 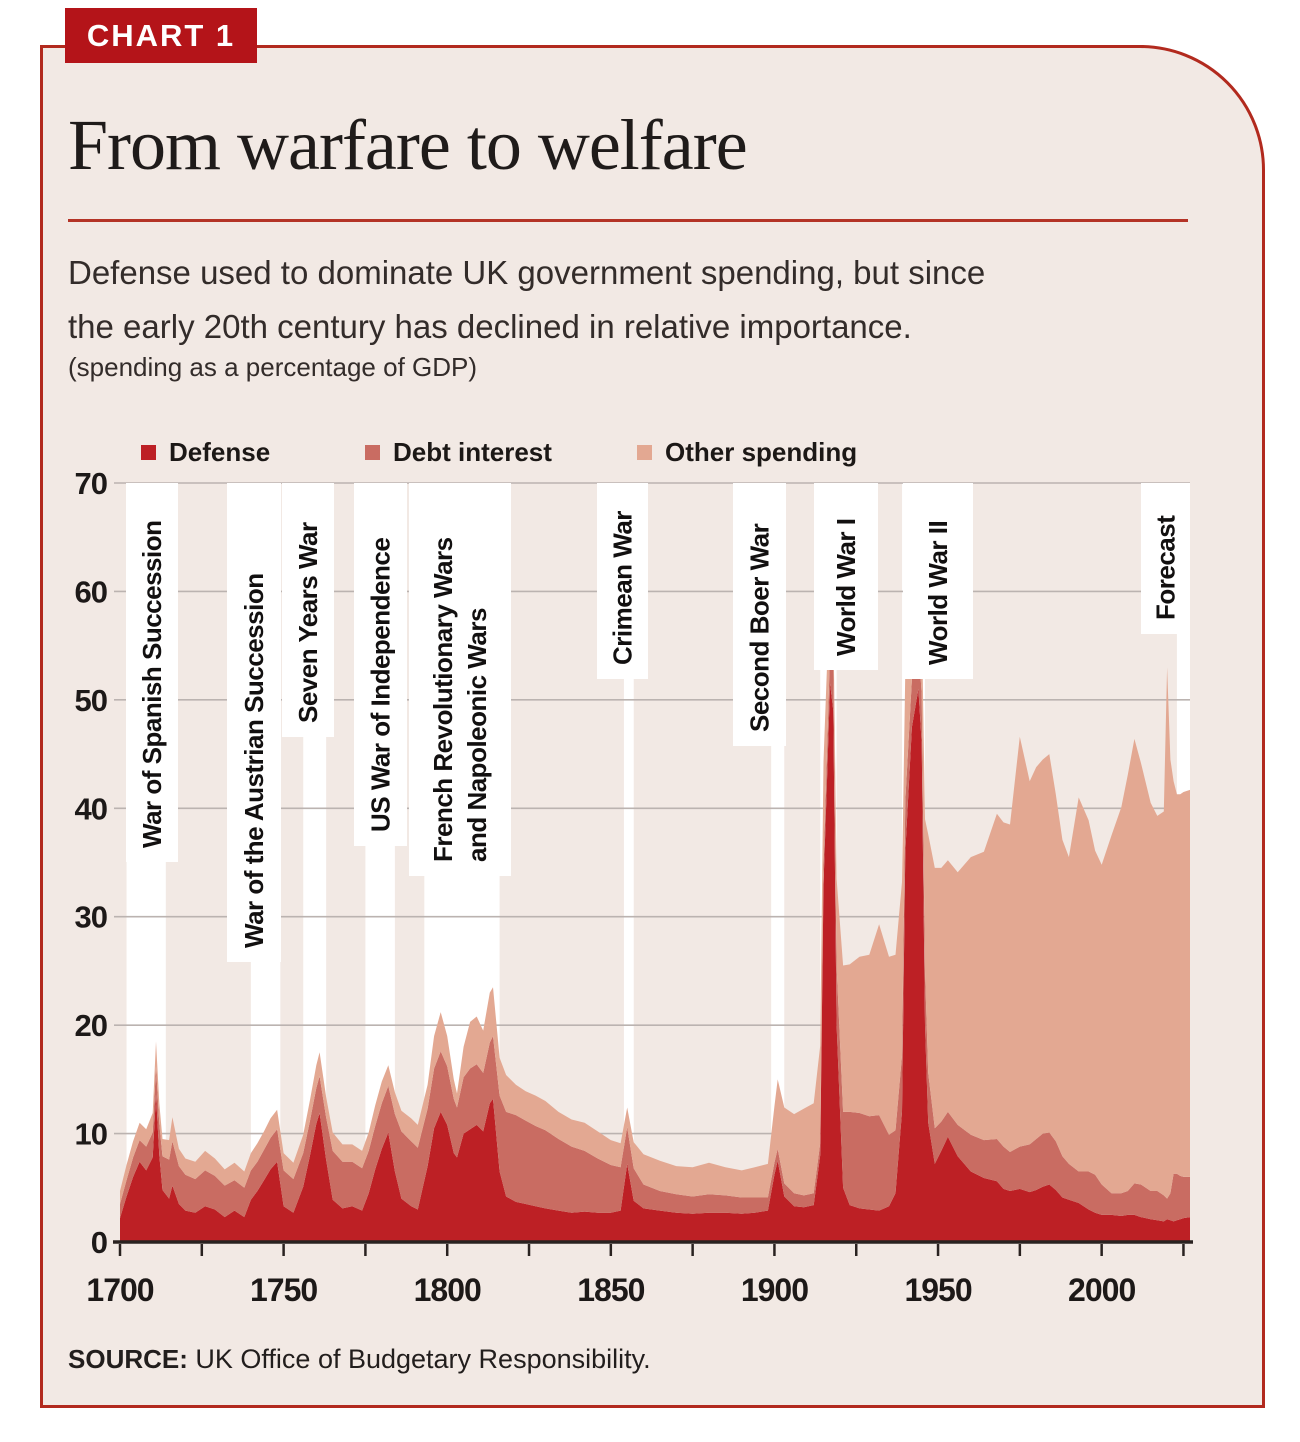 I want to click on legend-label-defense: Defense, so click(x=220, y=452).